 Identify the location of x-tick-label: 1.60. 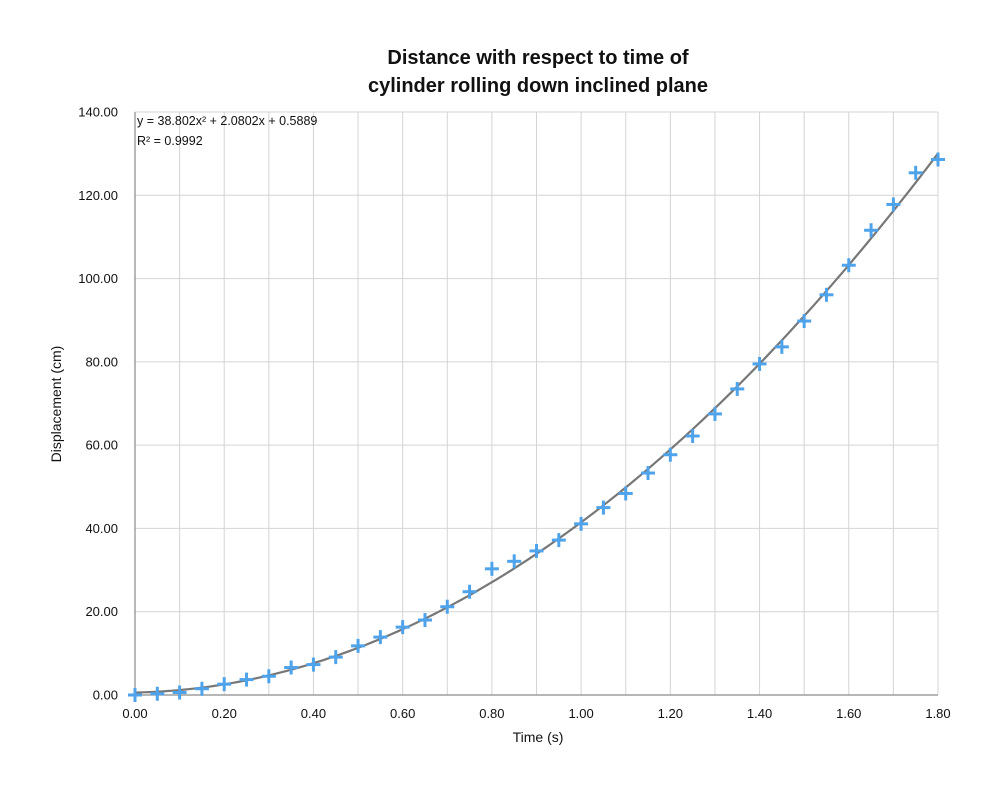
(848, 713).